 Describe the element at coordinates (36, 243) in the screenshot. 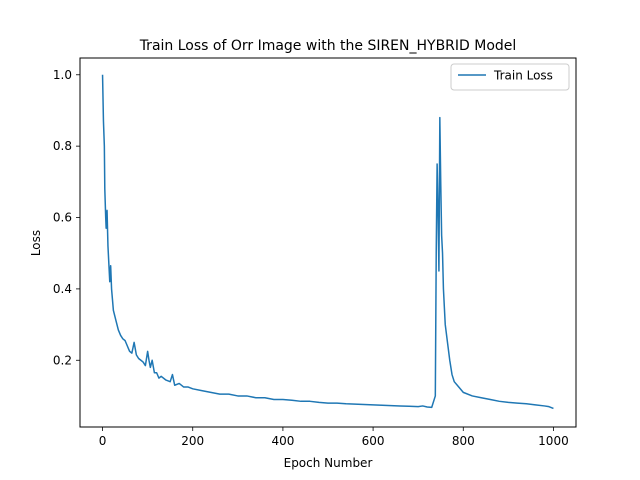

I see `y-axis-label: Loss` at that location.